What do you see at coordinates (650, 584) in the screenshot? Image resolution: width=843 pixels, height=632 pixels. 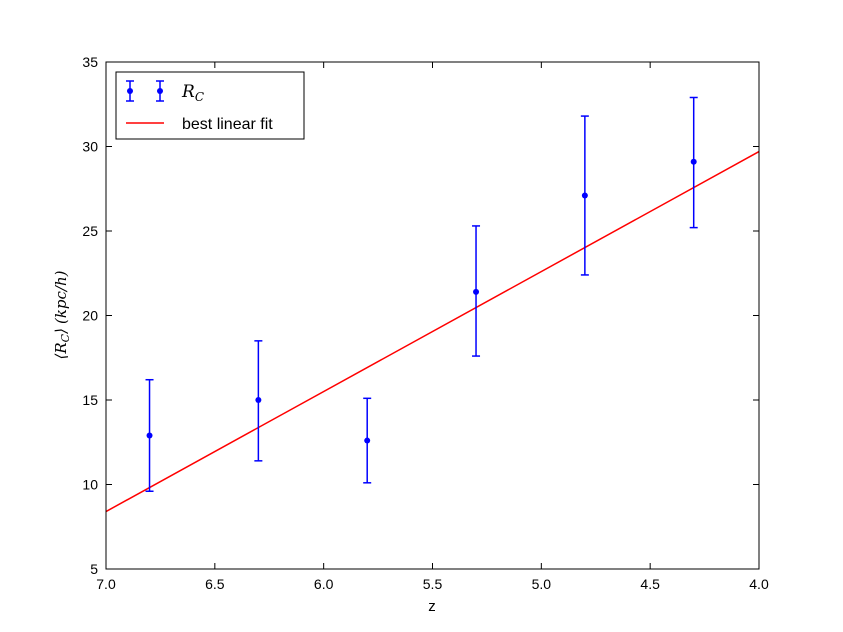 I see `x-tick-label: 4.5` at bounding box center [650, 584].